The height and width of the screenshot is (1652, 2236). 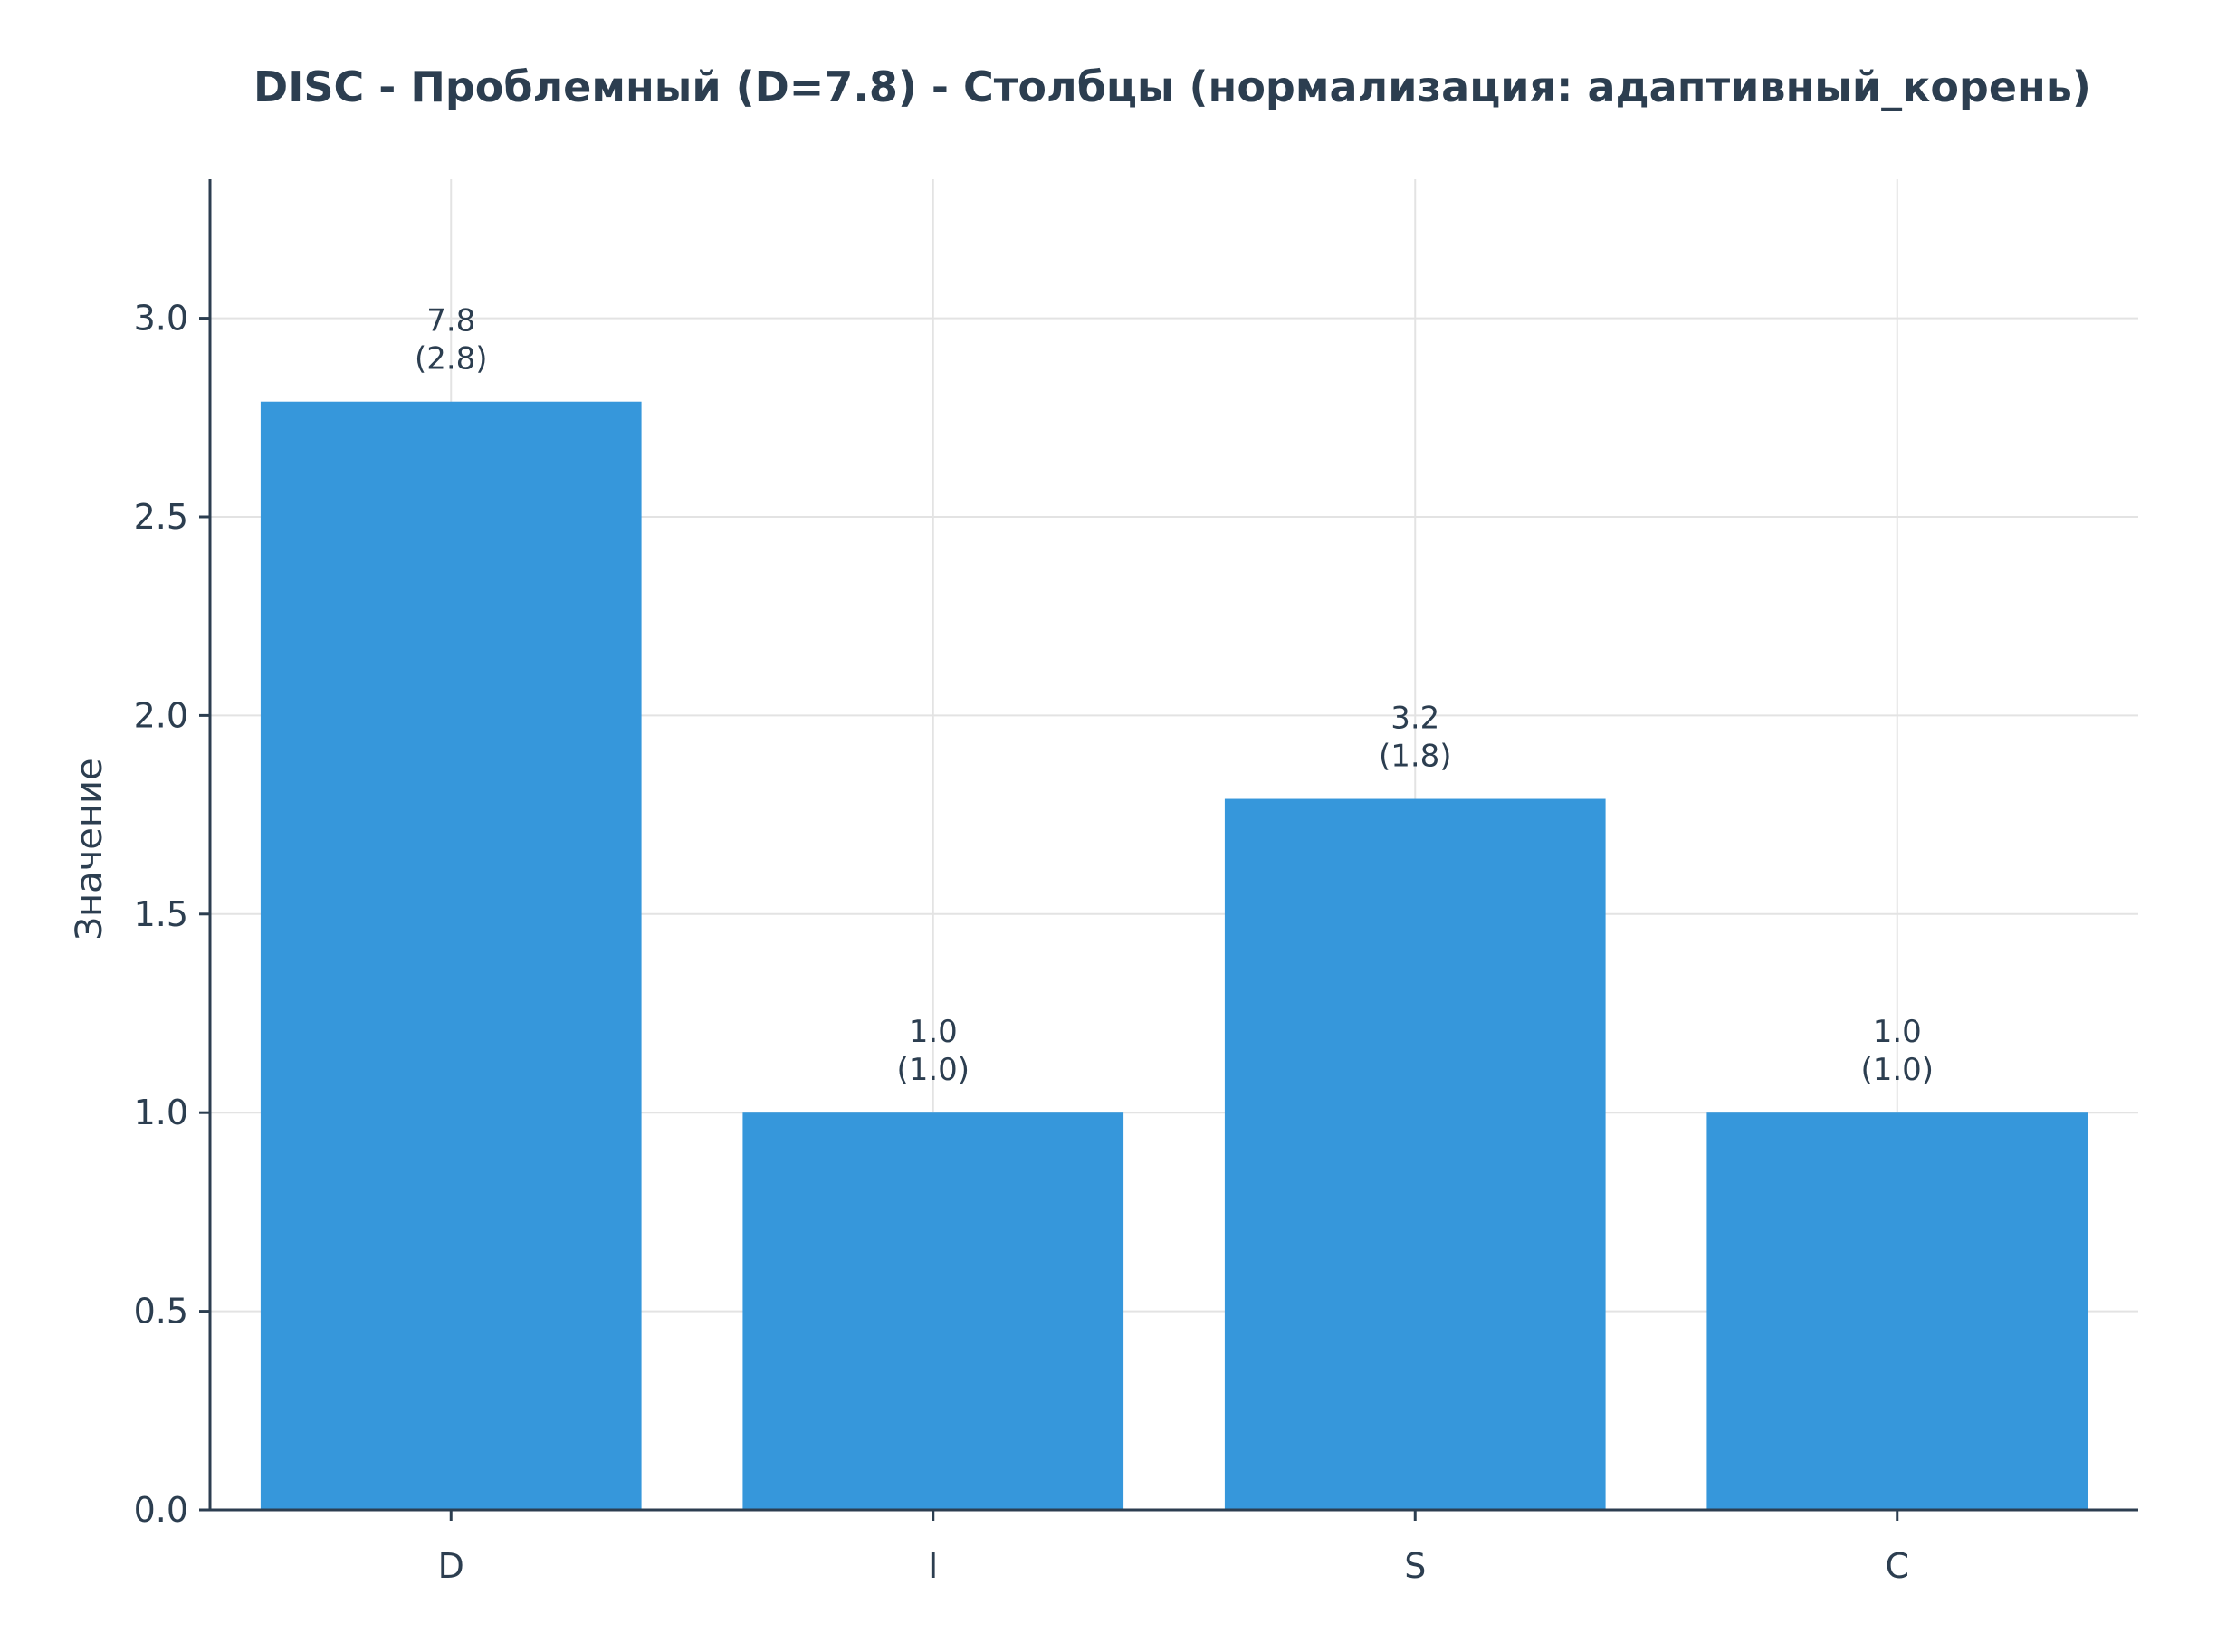 I want to click on data-label-raw: 3.2, so click(x=1414, y=719).